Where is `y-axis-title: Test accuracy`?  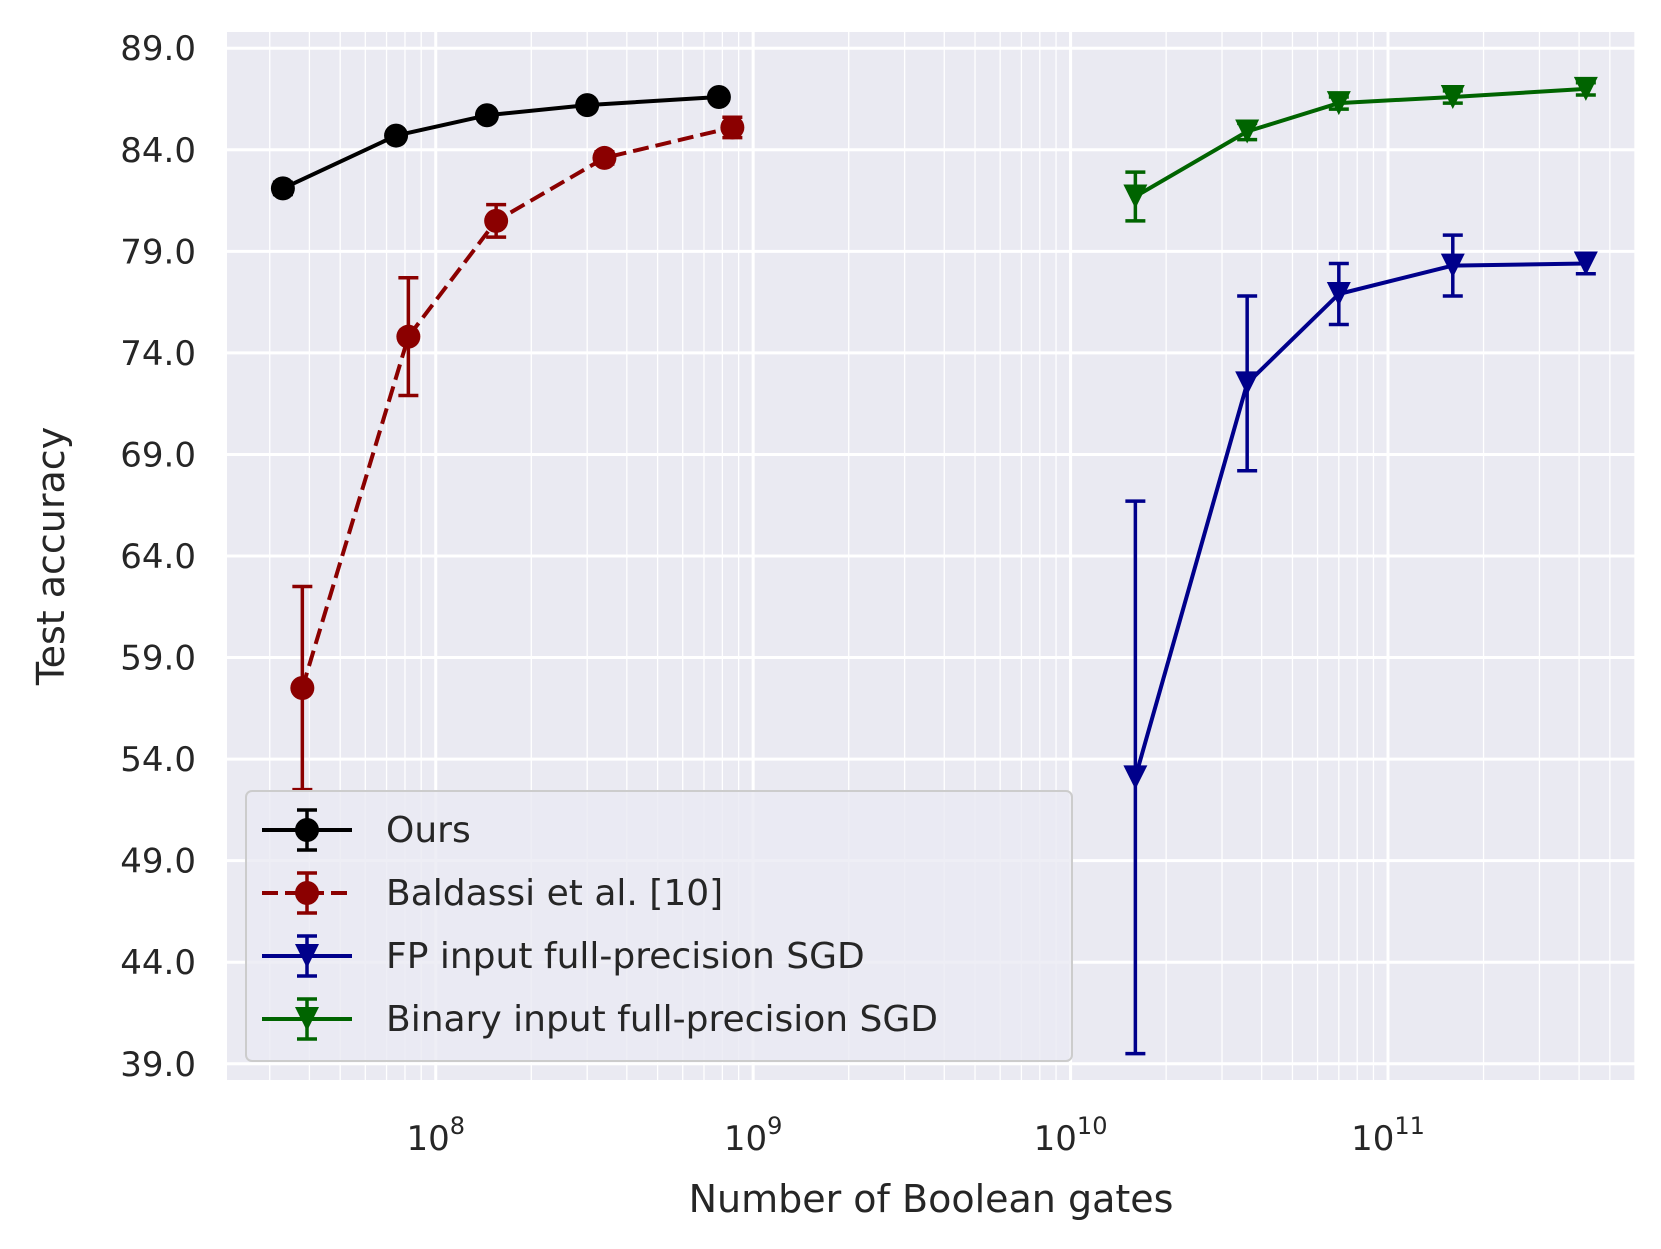 y-axis-title: Test accuracy is located at coordinates (51, 556).